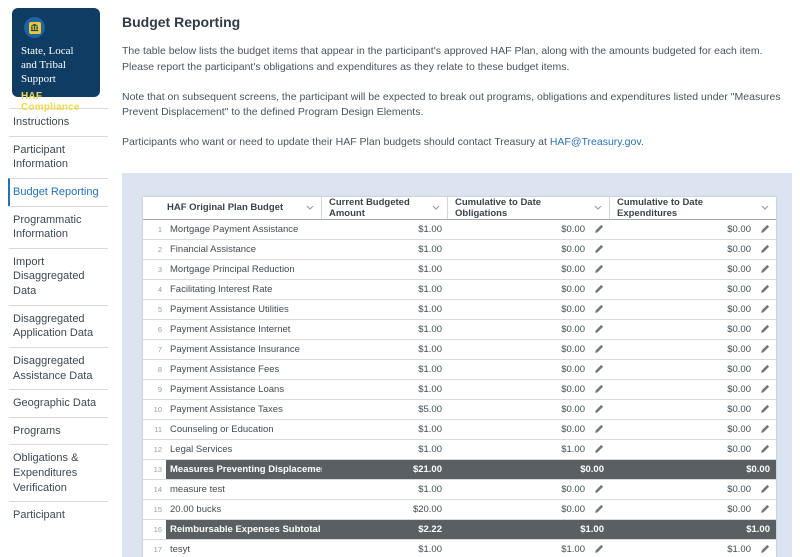  Describe the element at coordinates (232, 269) in the screenshot. I see `budget-item-name: Mortgage Principal Reduction` at that location.